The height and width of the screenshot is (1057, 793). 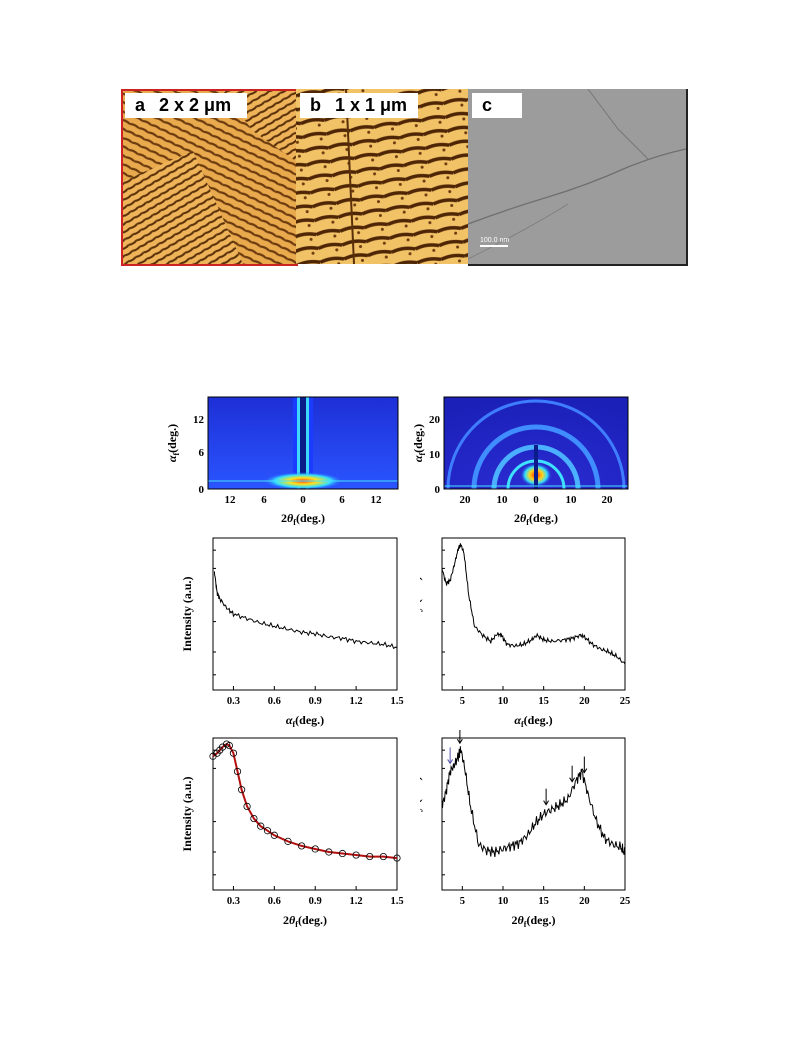 I want to click on gisaxs-right-xticks: 20 10 0 10 20, so click(x=537, y=500).